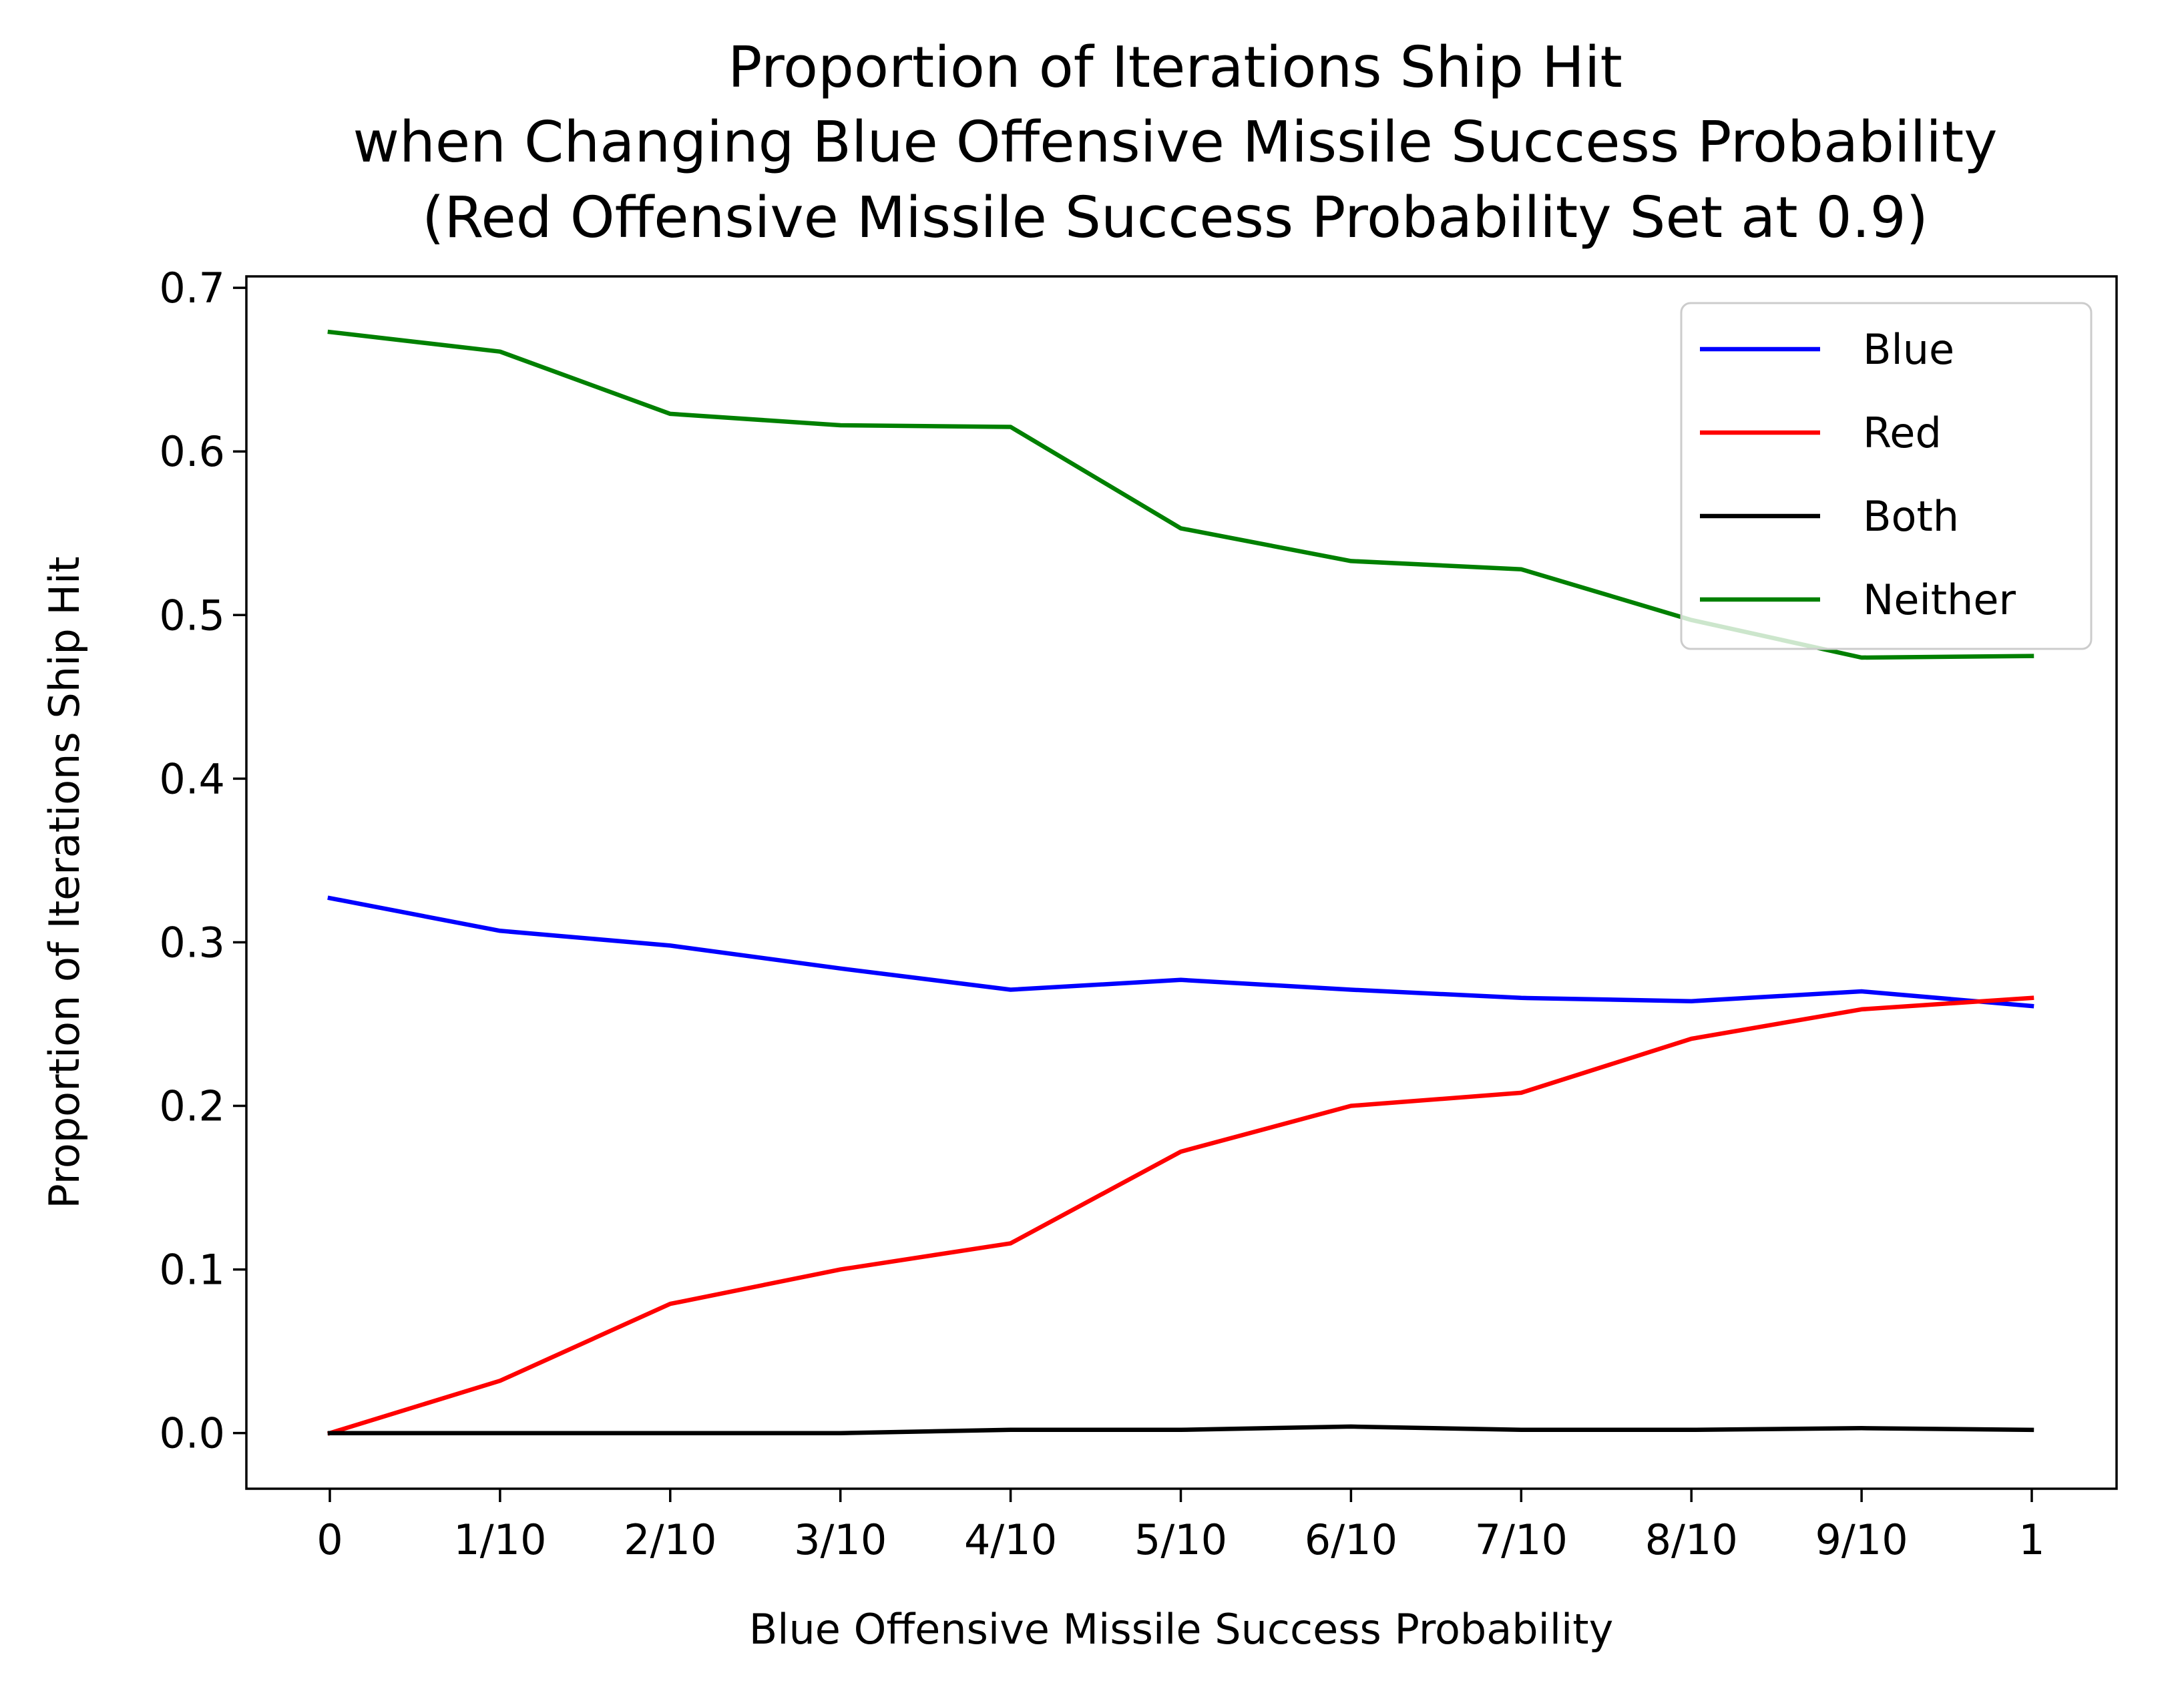 The height and width of the screenshot is (1693, 2184). I want to click on x-tick-label: 8/10, so click(1691, 1539).